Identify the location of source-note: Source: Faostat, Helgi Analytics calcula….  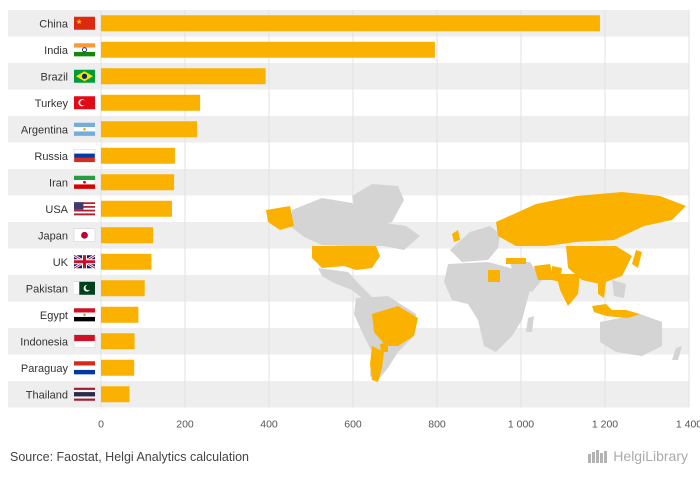
(130, 457).